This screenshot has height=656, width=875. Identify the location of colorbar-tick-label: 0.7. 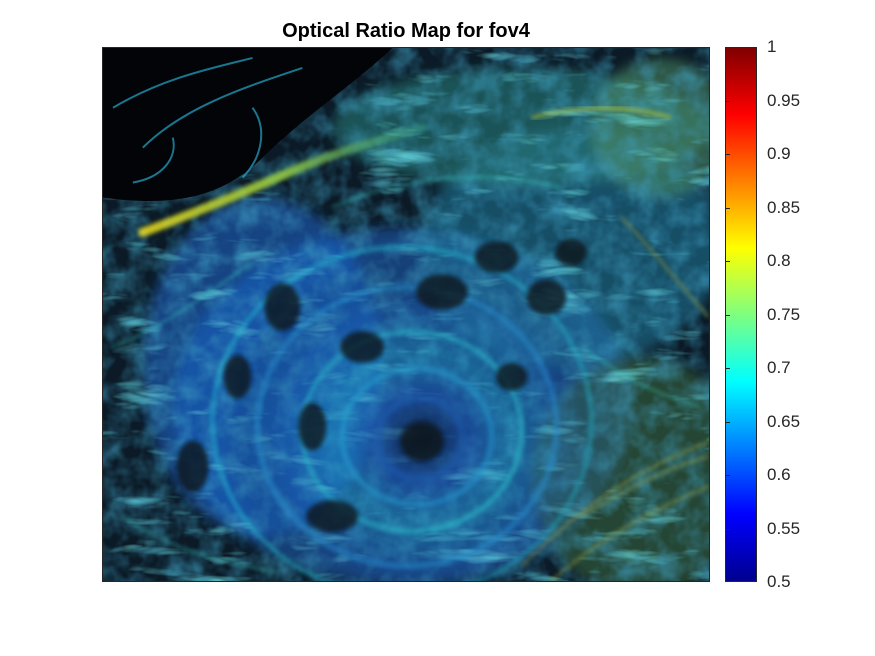
(779, 367).